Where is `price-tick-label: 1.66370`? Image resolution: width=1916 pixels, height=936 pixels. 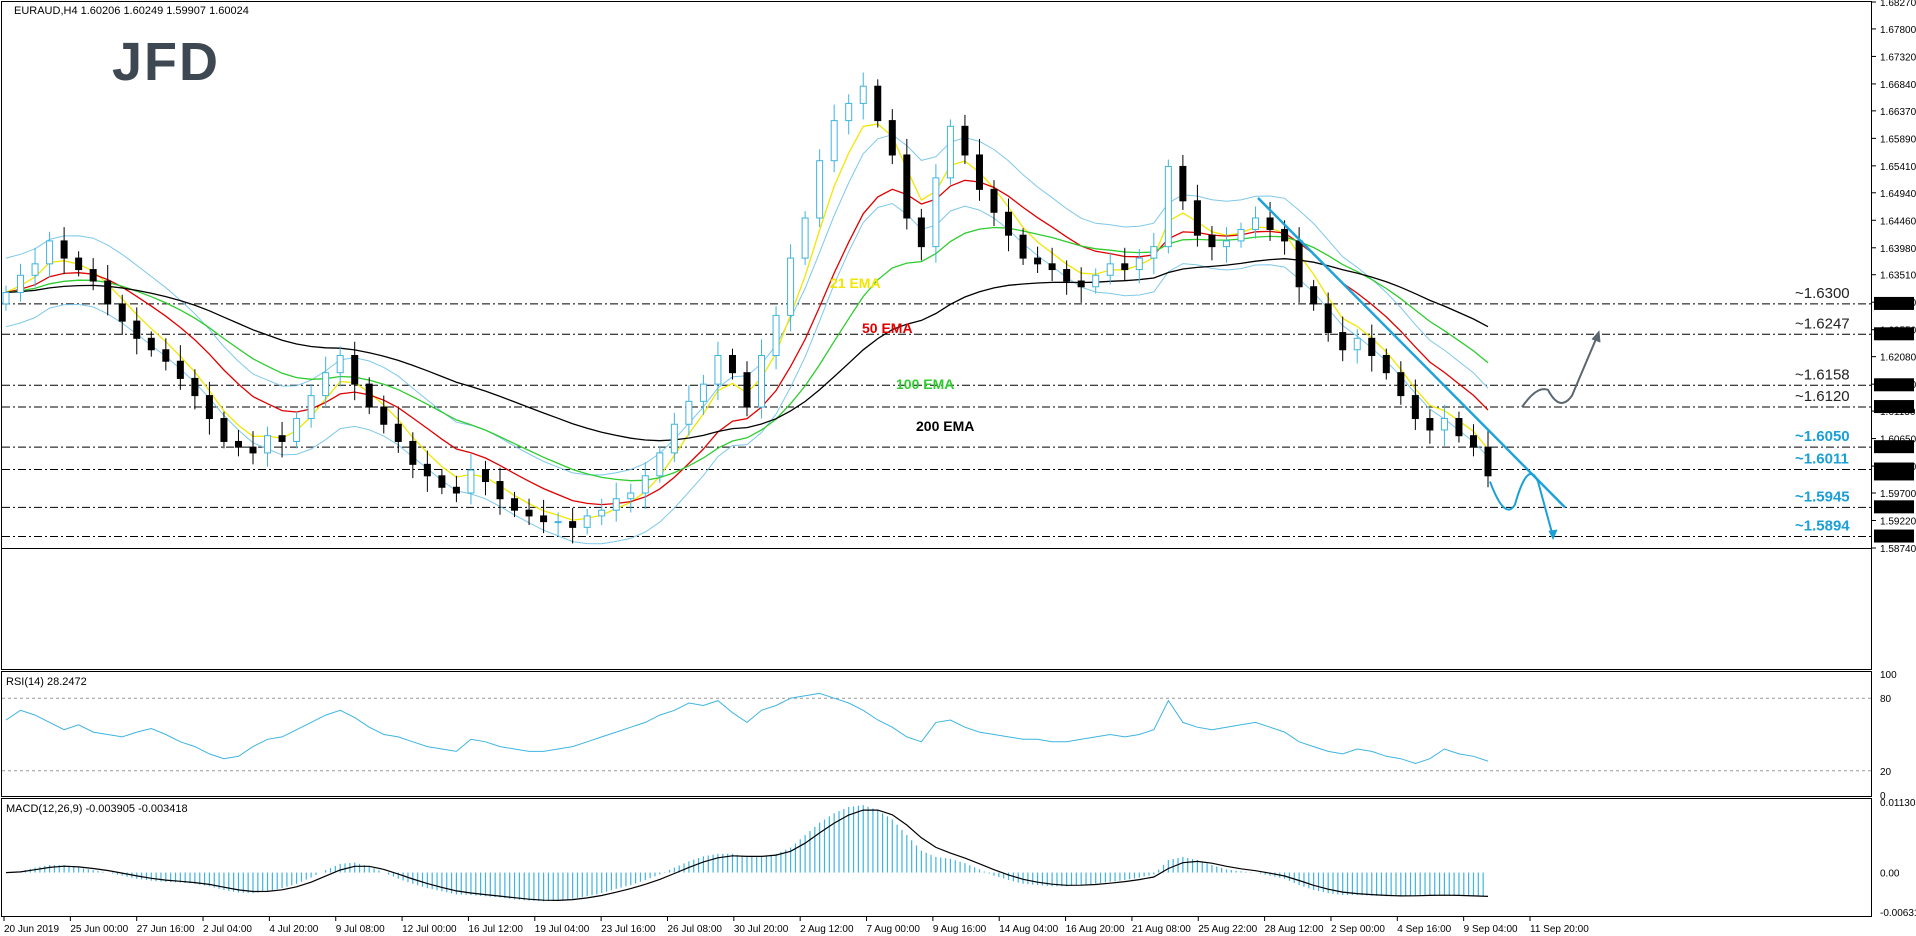 price-tick-label: 1.66370 is located at coordinates (1898, 112).